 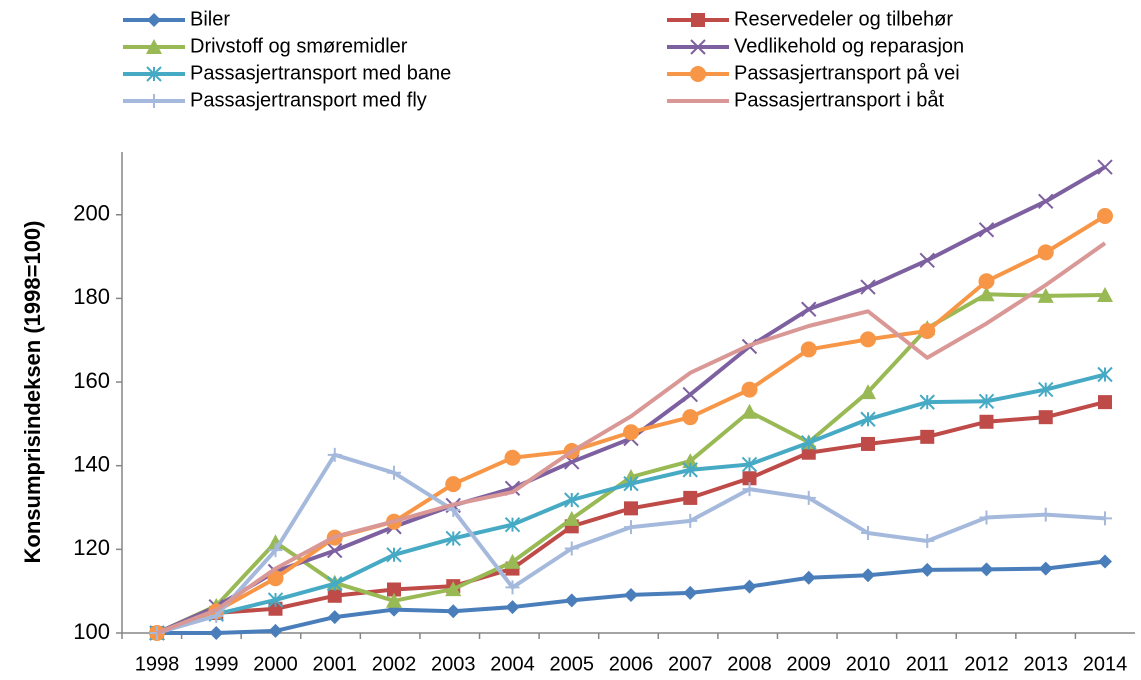 I want to click on legend-label: Passasjertransport med bane, so click(x=320, y=73).